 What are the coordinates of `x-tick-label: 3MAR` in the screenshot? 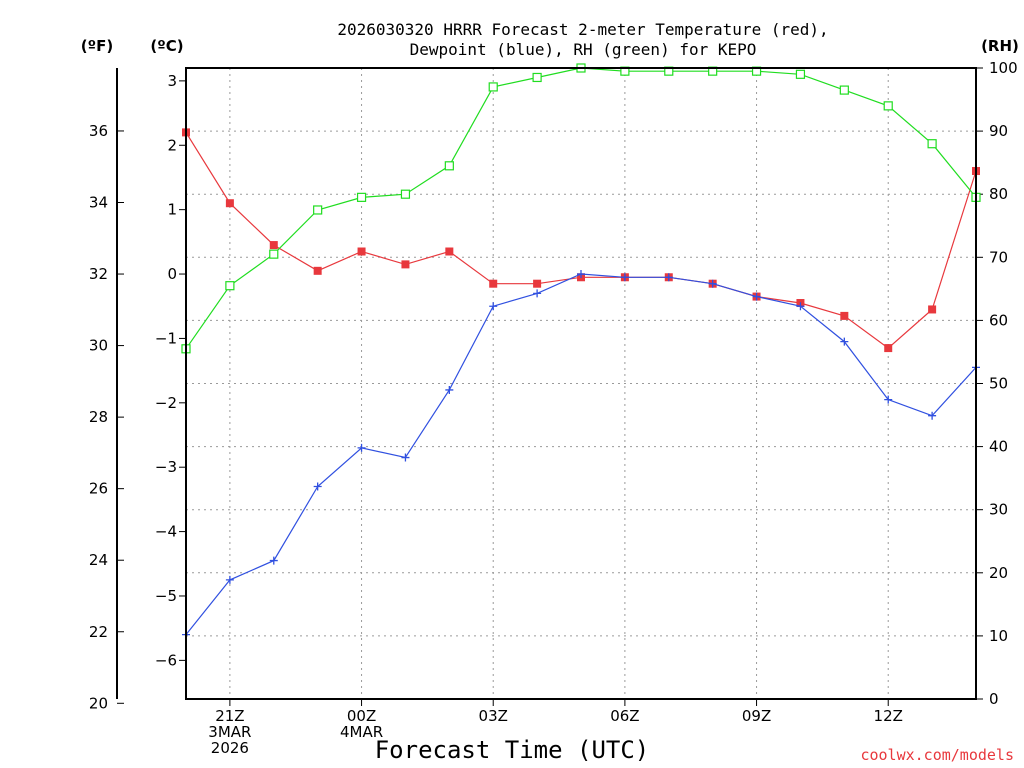 It's located at (229, 732).